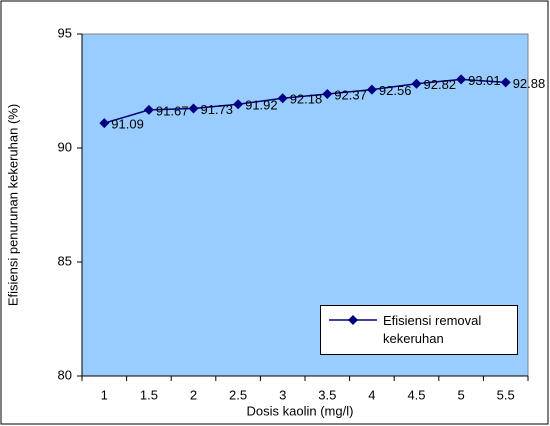 Image resolution: width=550 pixels, height=426 pixels. Describe the element at coordinates (416, 394) in the screenshot. I see `x-tick-label: 4.5` at that location.